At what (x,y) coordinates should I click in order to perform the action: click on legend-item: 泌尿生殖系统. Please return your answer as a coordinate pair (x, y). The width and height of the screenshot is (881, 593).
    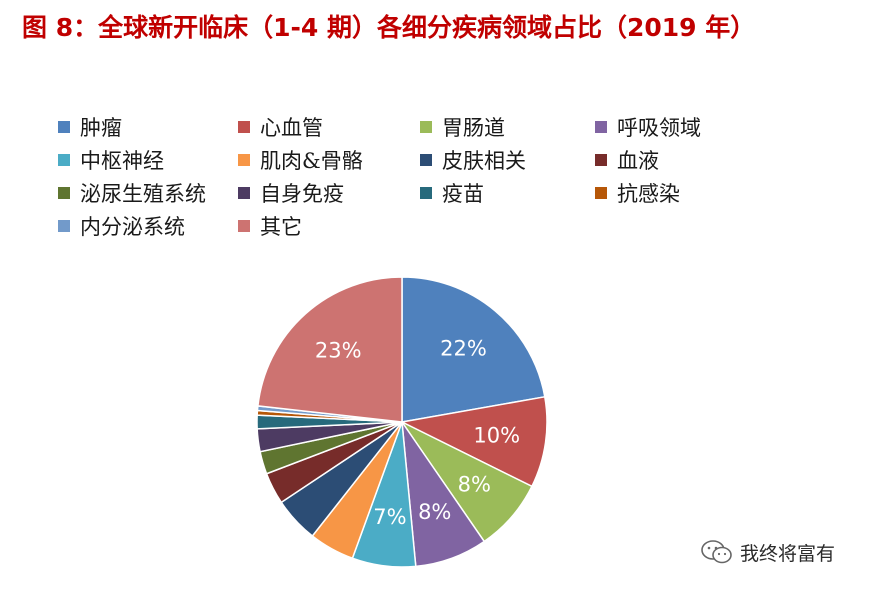
    Looking at the image, I should click on (132, 193).